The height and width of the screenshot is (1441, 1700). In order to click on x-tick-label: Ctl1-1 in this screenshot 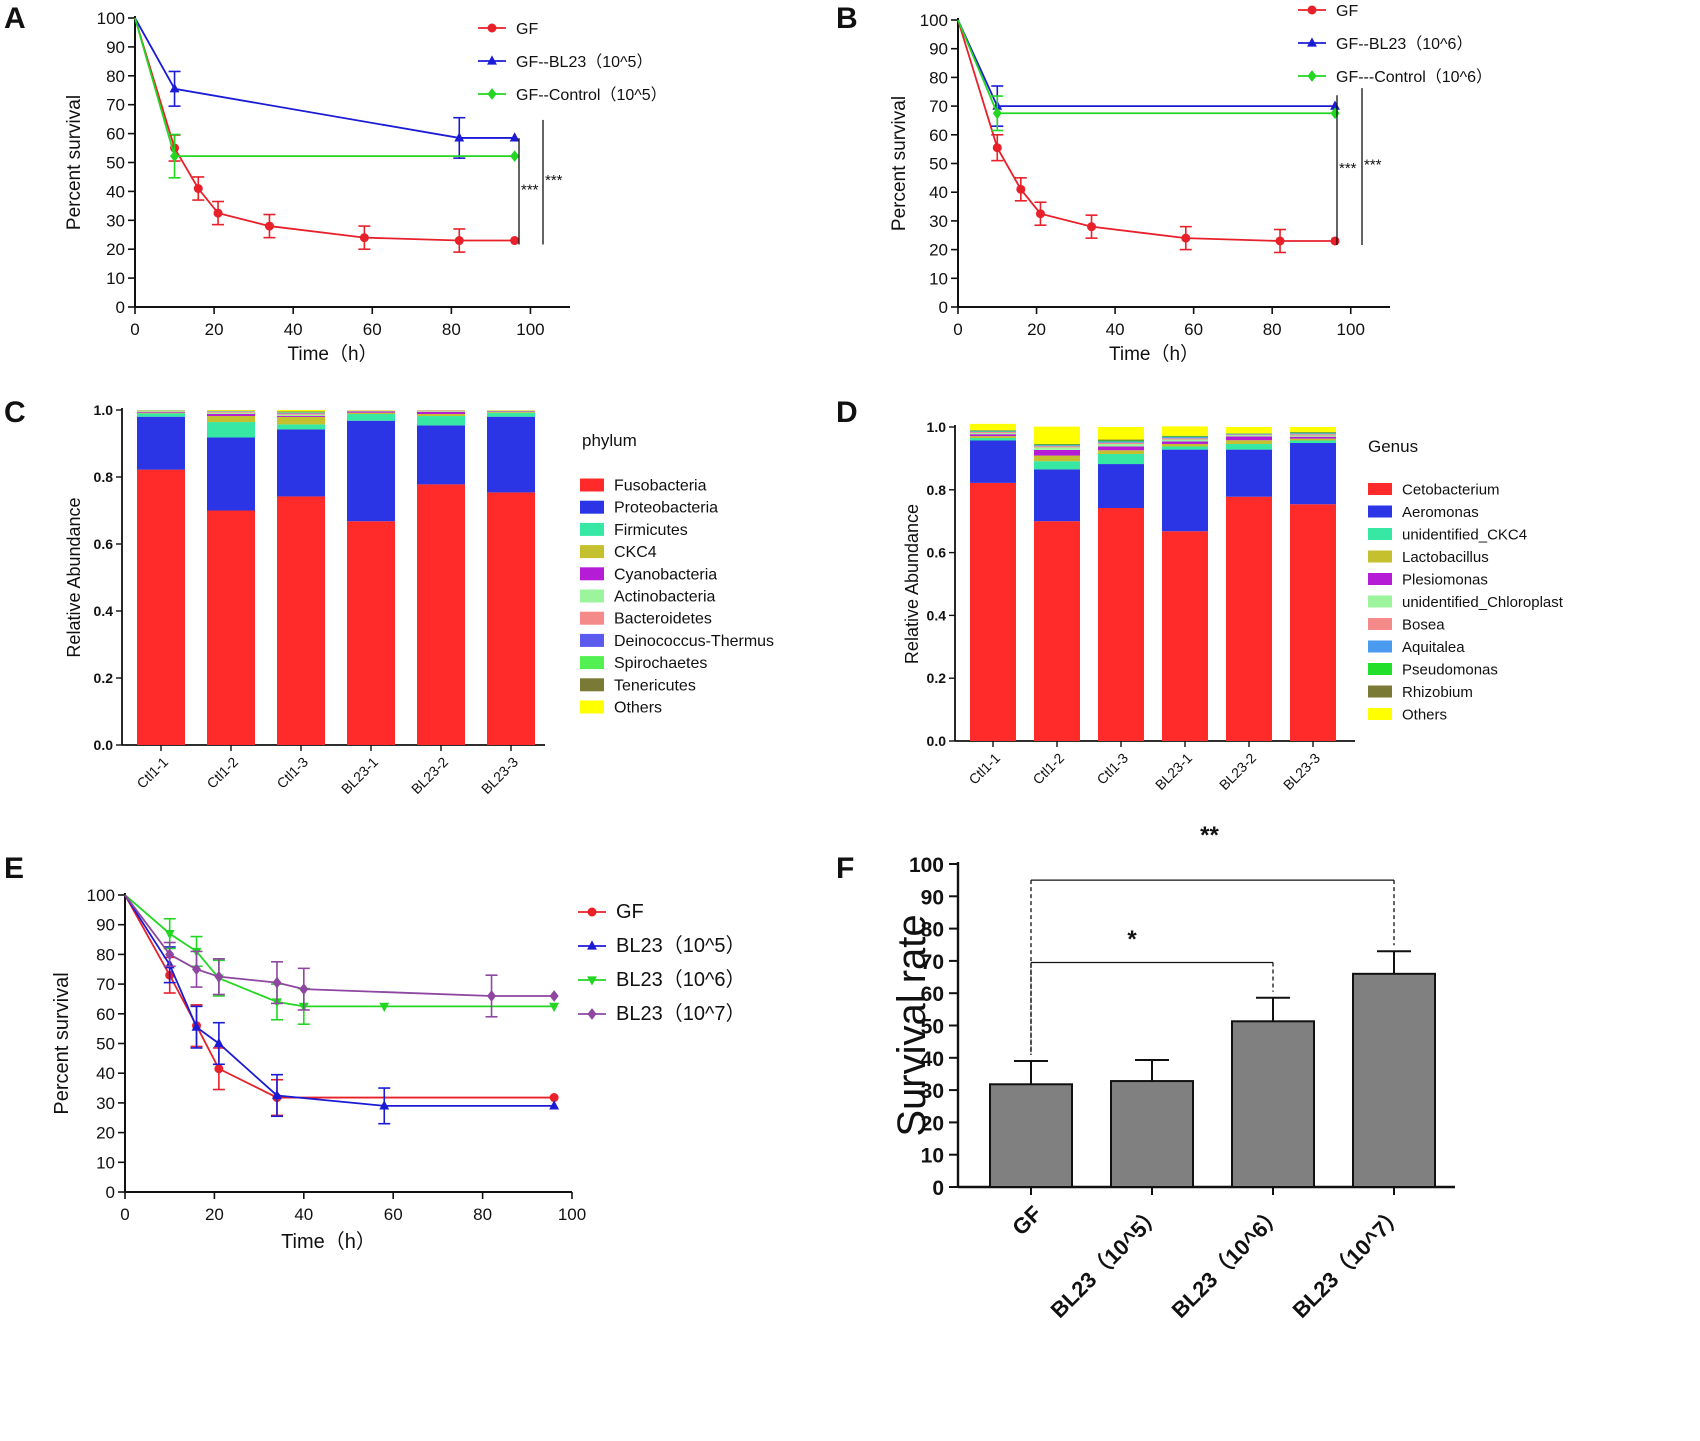, I will do `click(152, 773)`.